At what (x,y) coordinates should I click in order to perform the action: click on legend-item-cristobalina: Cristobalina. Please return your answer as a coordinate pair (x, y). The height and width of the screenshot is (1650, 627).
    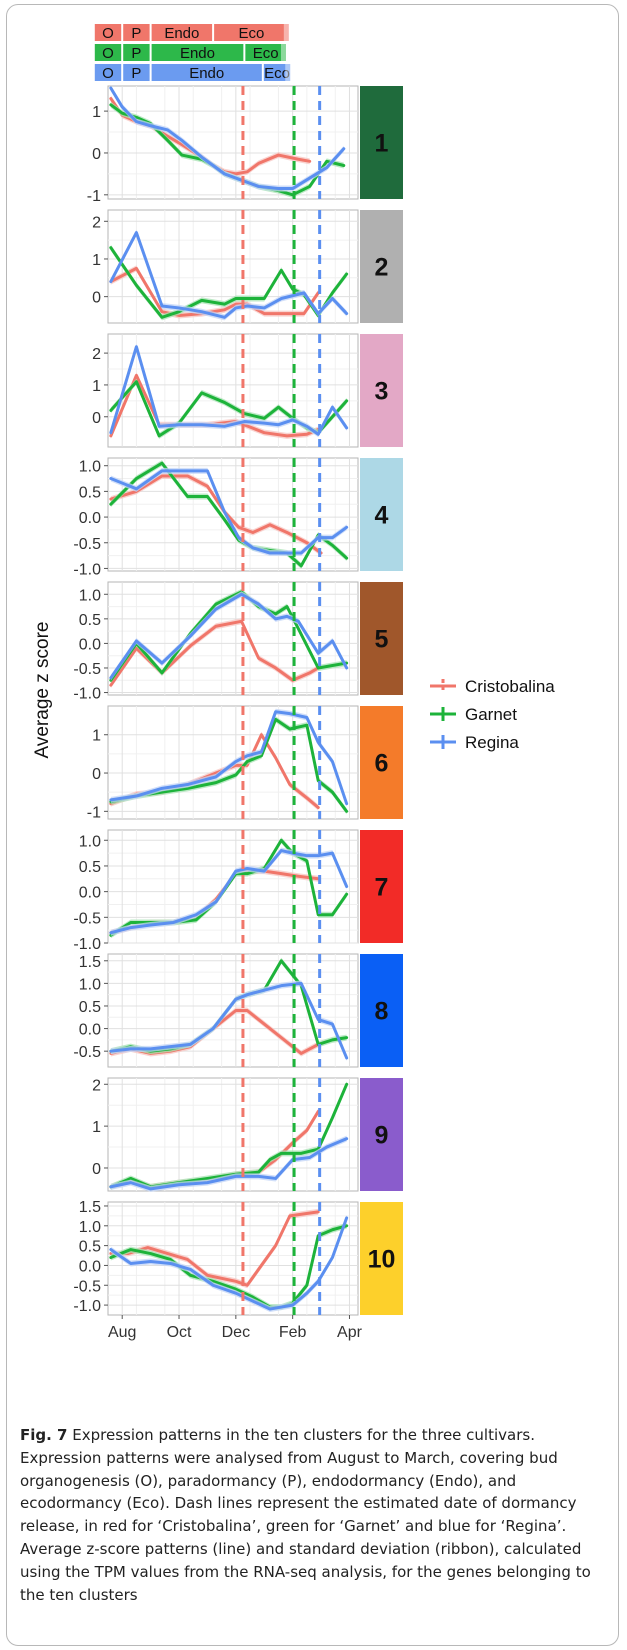
    Looking at the image, I should click on (492, 686).